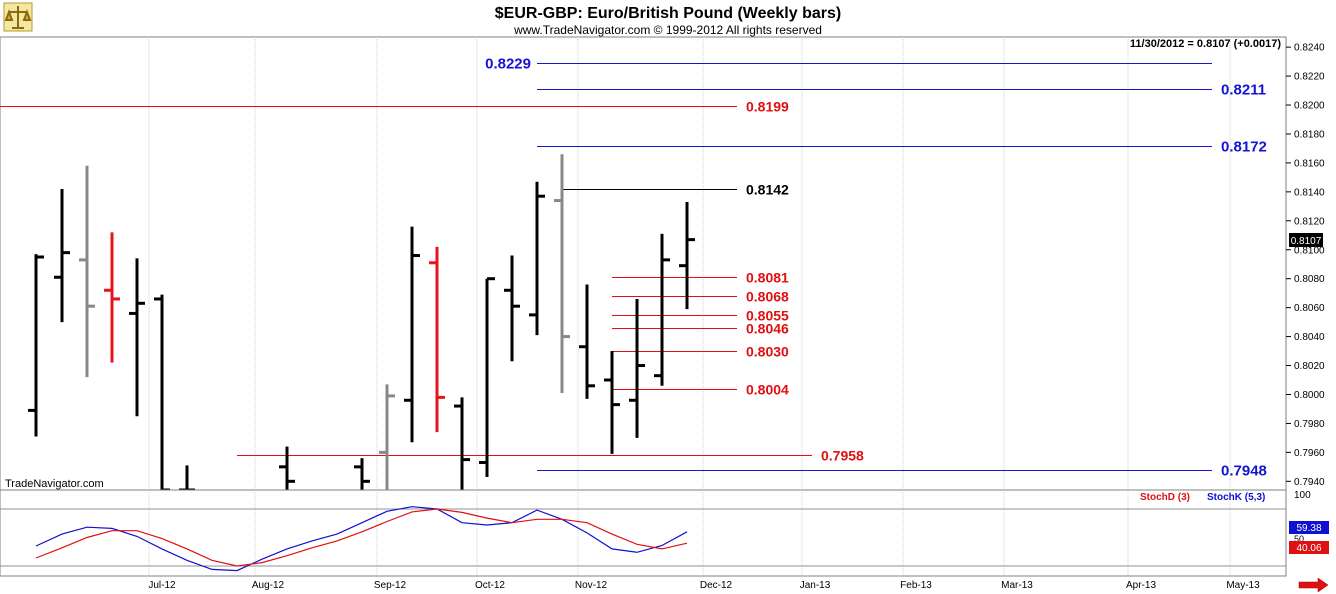 This screenshot has width=1336, height=594. What do you see at coordinates (767, 278) in the screenshot?
I see `level-label: 0.8081` at bounding box center [767, 278].